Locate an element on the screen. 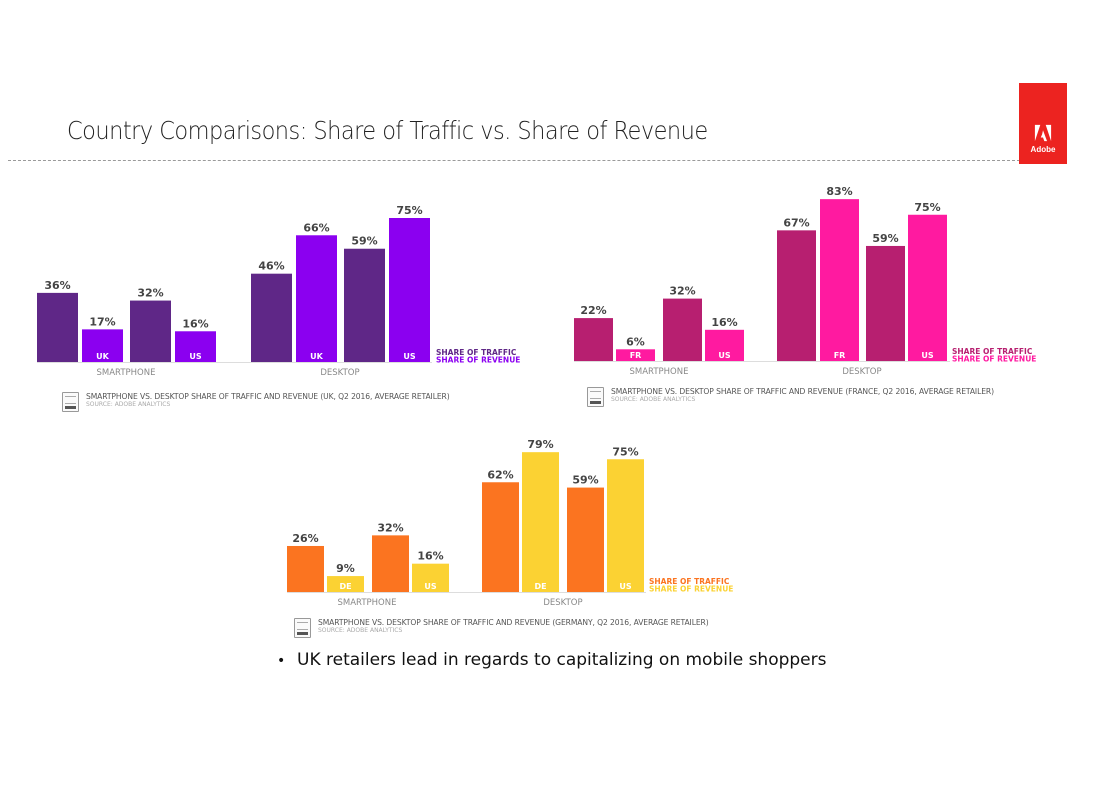  data-label: 9% is located at coordinates (345, 568).